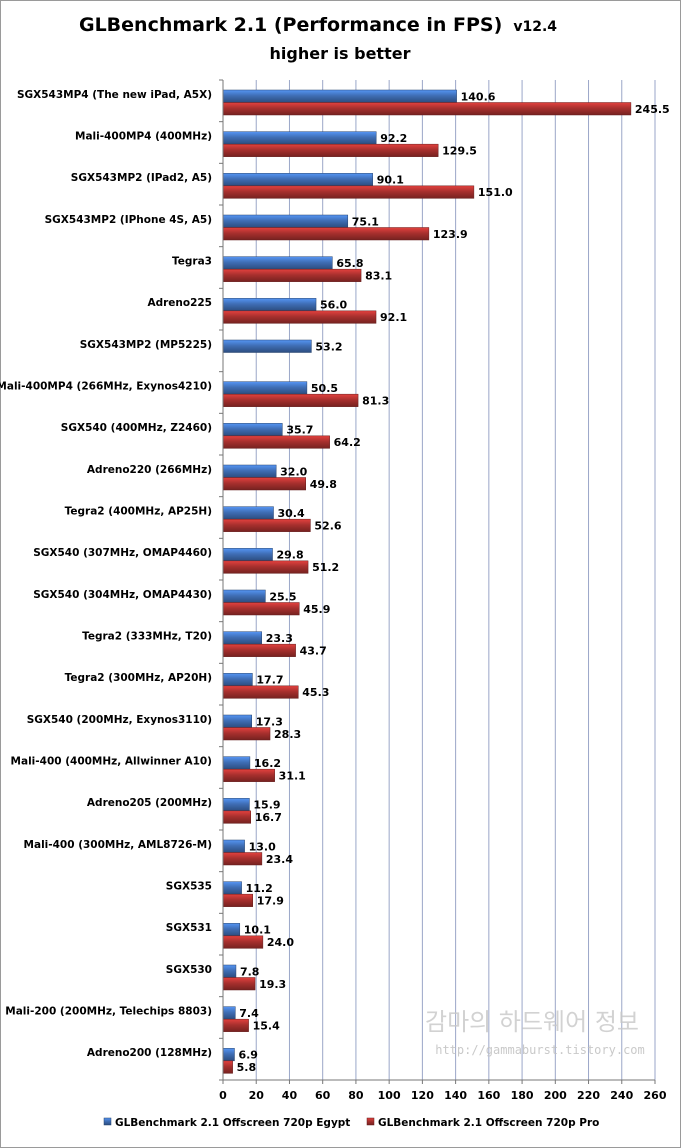 The height and width of the screenshot is (1148, 681). I want to click on data-label-egypt: 11.2, so click(259, 888).